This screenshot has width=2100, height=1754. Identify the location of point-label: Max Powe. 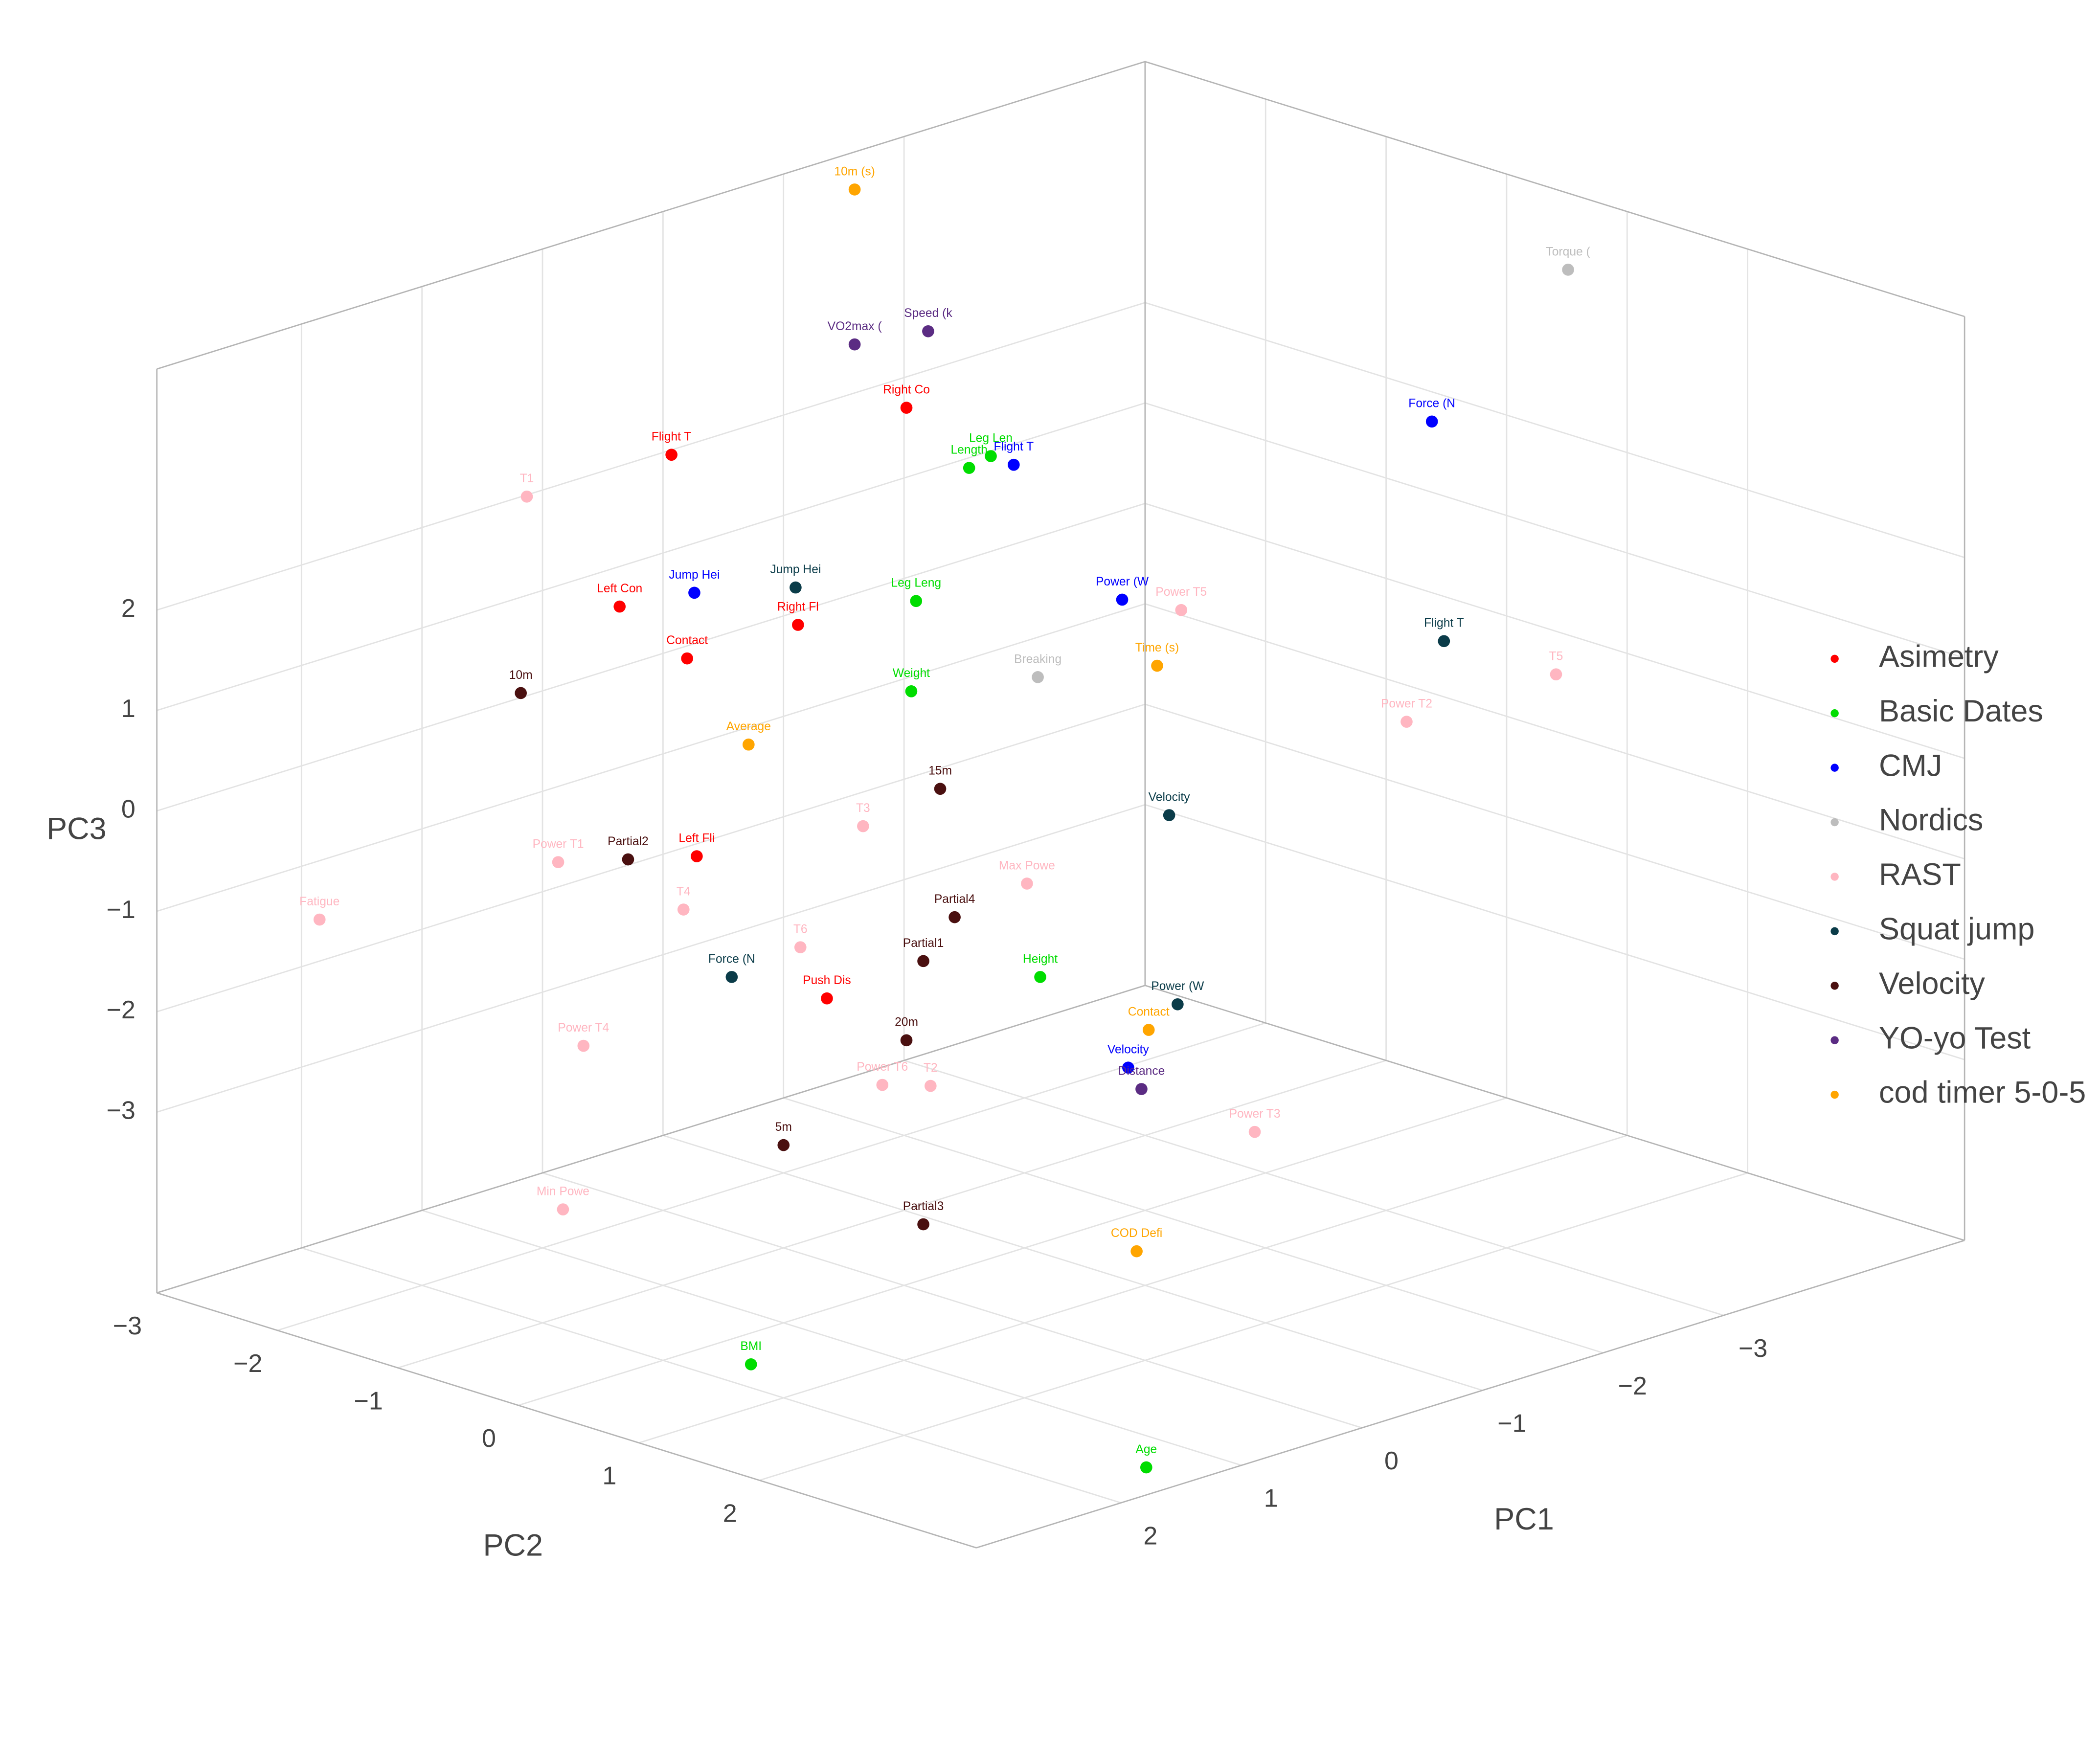
(1027, 866).